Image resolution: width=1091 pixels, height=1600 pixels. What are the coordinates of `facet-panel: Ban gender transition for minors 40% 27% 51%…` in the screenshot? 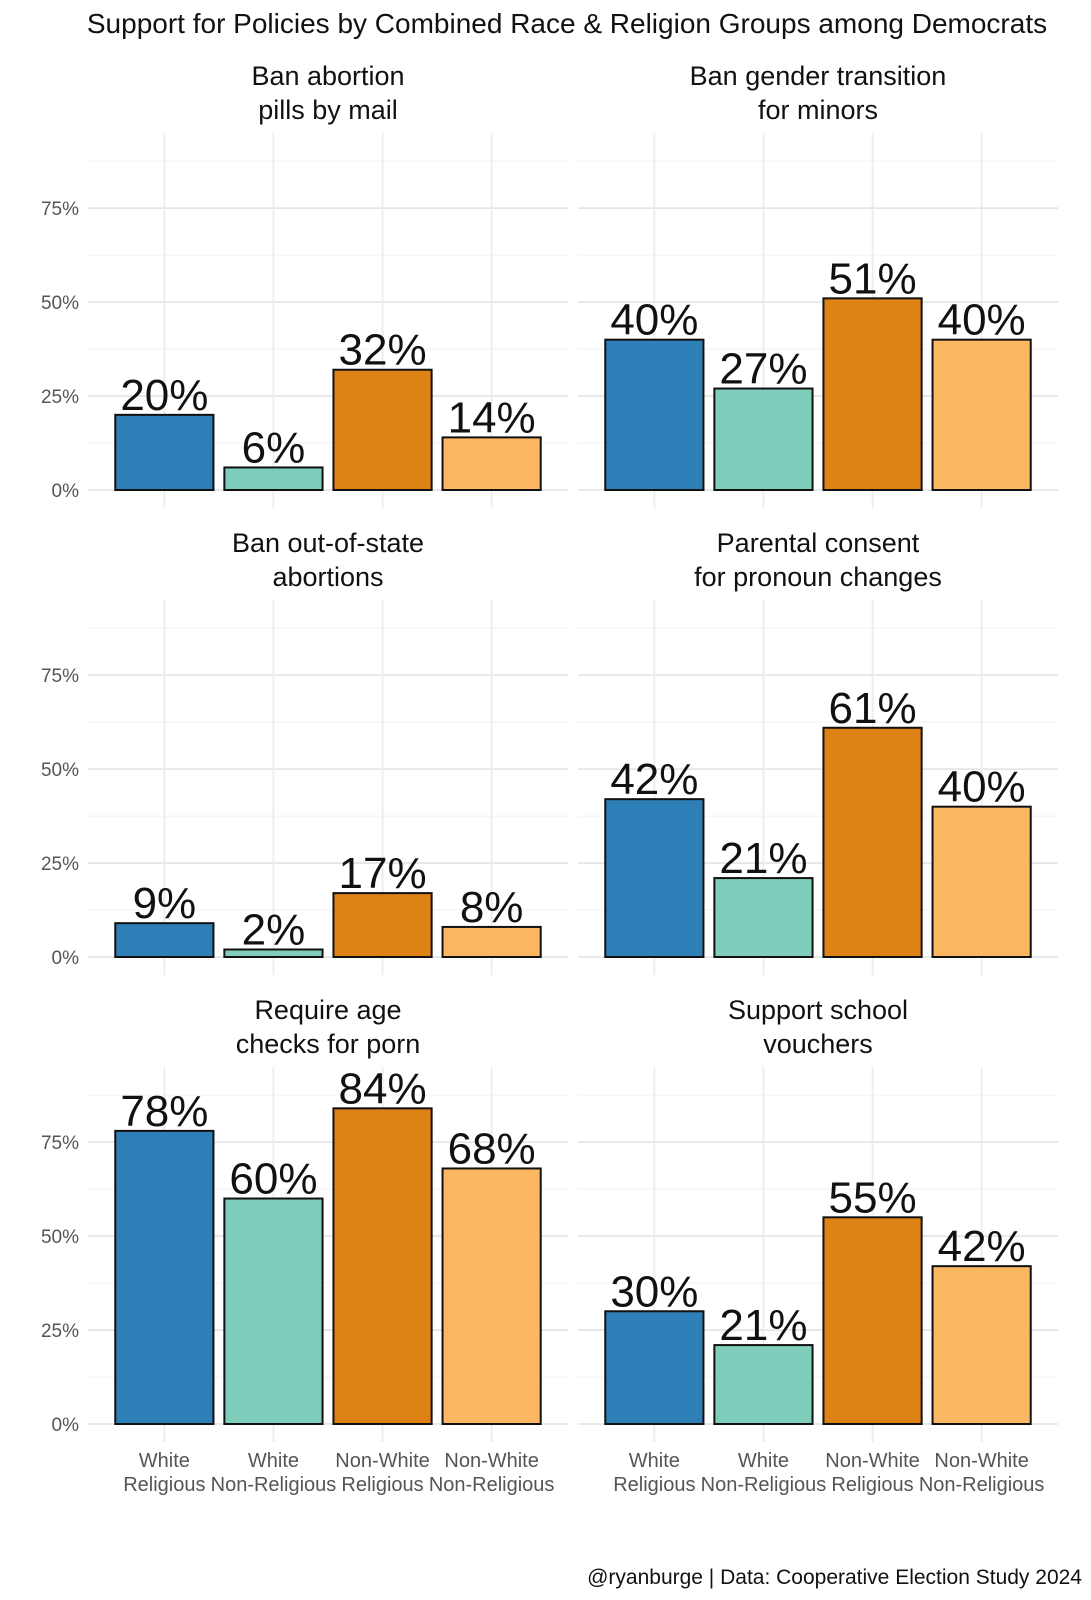 It's located at (818, 284).